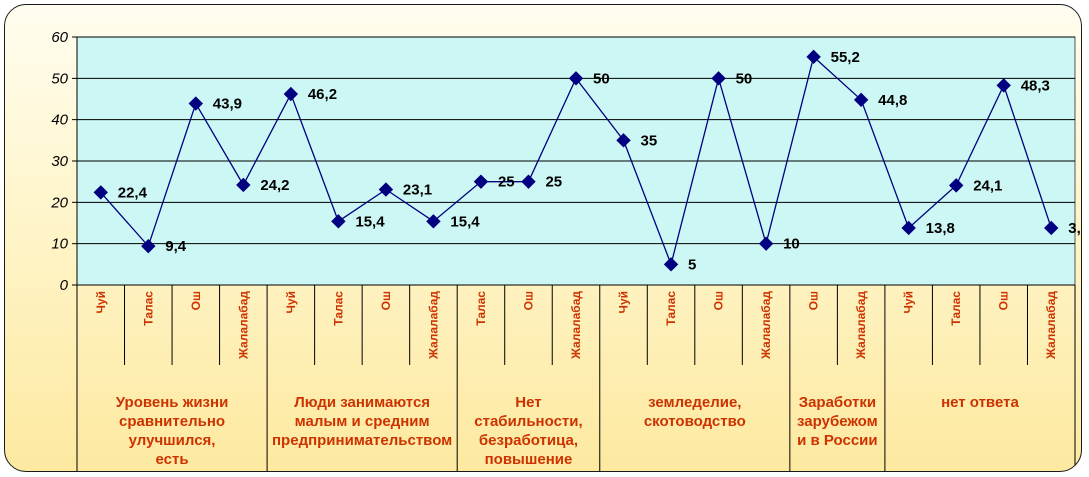  I want to click on y-tick-label: 20, so click(59, 202).